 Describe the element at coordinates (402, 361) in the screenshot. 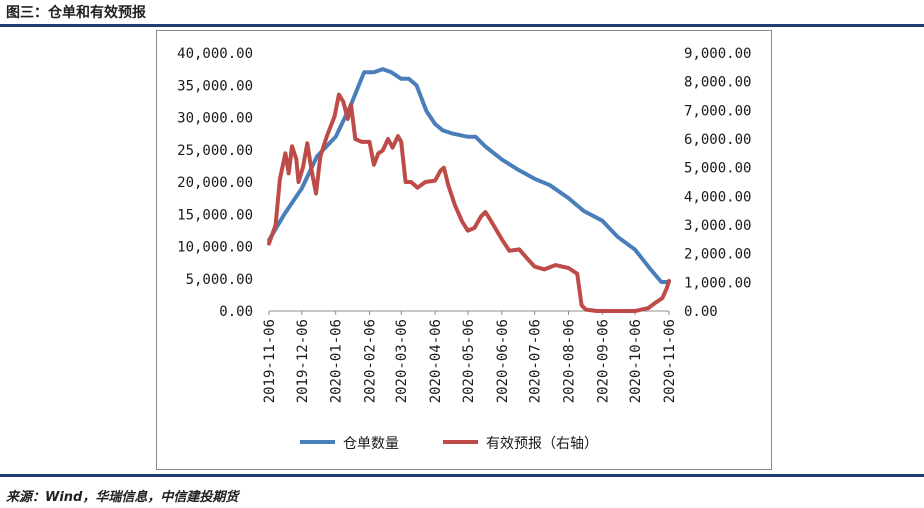

I see `x-tick-label: 2020-03-06` at that location.